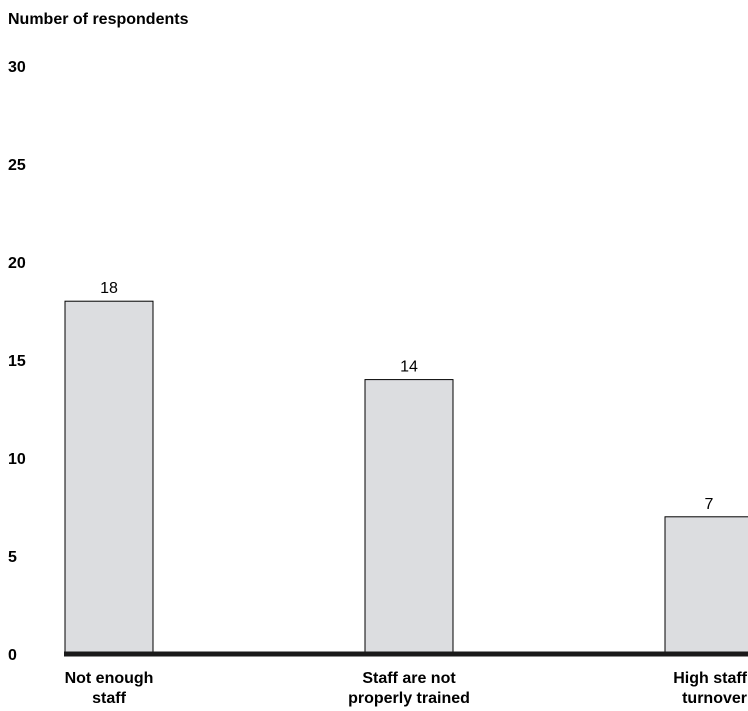 This screenshot has height=711, width=748. What do you see at coordinates (710, 678) in the screenshot?
I see `x-tick-label-line: High staff` at bounding box center [710, 678].